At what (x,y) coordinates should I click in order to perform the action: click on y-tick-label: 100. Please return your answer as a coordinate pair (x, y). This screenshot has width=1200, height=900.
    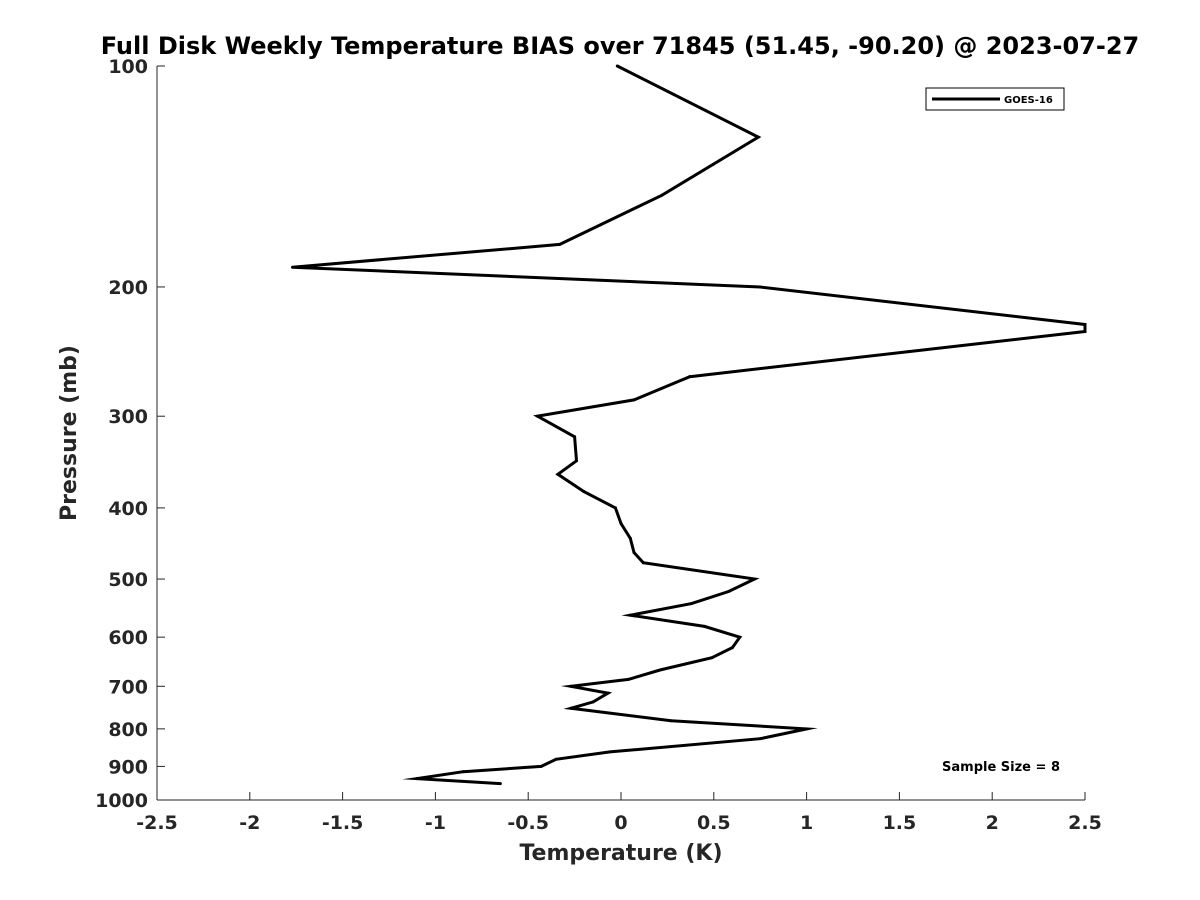
    Looking at the image, I should click on (128, 67).